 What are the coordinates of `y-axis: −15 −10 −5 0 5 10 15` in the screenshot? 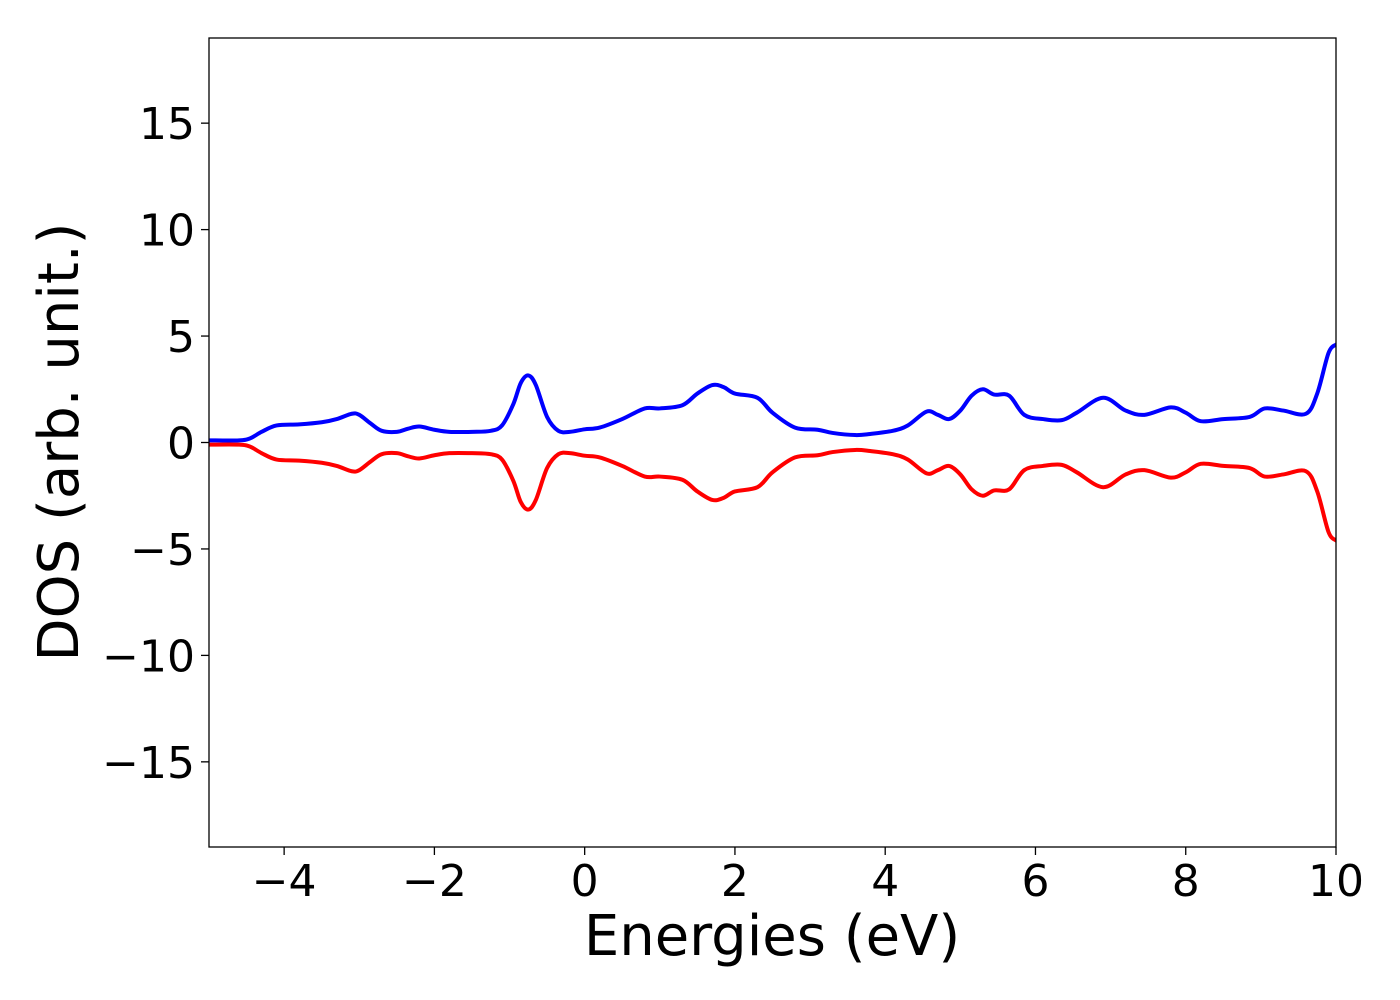 It's located at (155, 444).